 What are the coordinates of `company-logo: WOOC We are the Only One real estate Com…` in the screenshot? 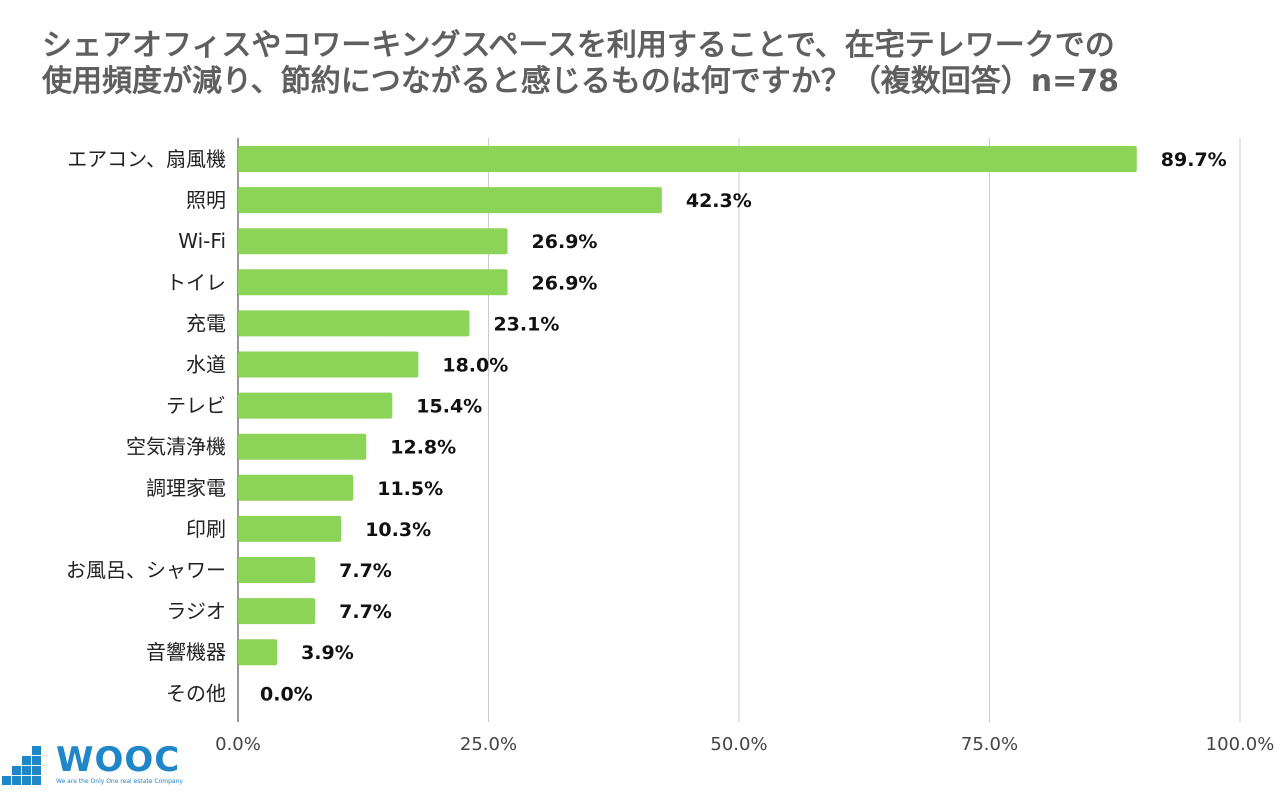 It's located at (92, 766).